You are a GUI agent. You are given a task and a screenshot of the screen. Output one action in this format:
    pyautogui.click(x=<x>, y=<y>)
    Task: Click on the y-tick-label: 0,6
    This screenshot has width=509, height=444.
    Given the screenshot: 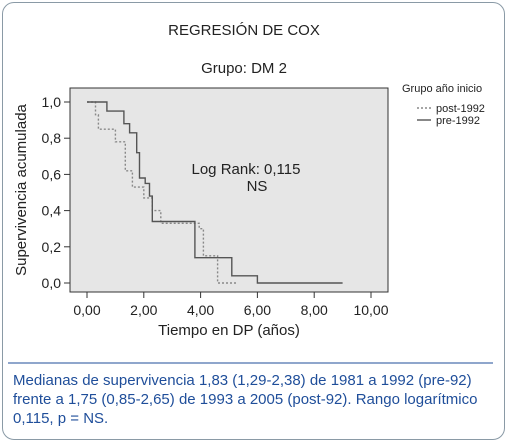 What is the action you would take?
    pyautogui.click(x=52, y=174)
    